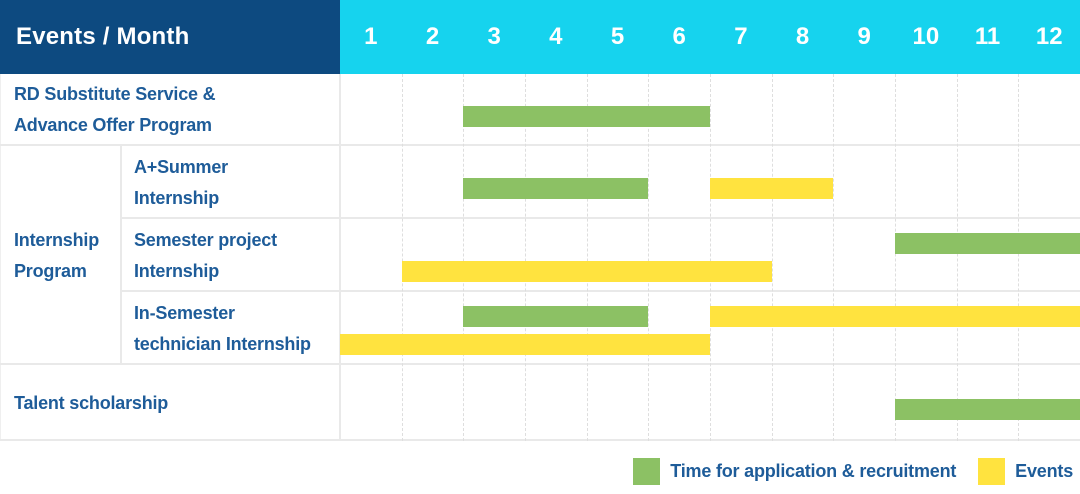  Describe the element at coordinates (987, 36) in the screenshot. I see `month-header-cell: 11` at that location.